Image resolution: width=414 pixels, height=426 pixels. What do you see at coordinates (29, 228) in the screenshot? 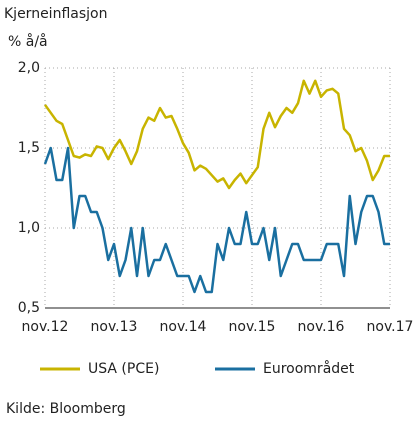
I see `y-tick-label: 1,0` at bounding box center [29, 228].